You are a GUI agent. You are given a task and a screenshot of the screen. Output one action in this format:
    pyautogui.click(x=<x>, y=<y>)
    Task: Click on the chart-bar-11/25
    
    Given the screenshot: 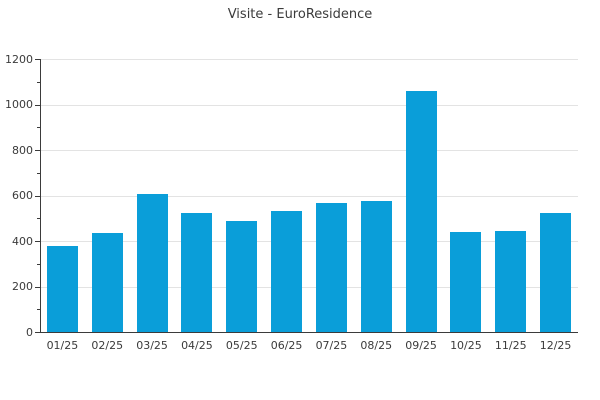 What is the action you would take?
    pyautogui.click(x=511, y=281)
    